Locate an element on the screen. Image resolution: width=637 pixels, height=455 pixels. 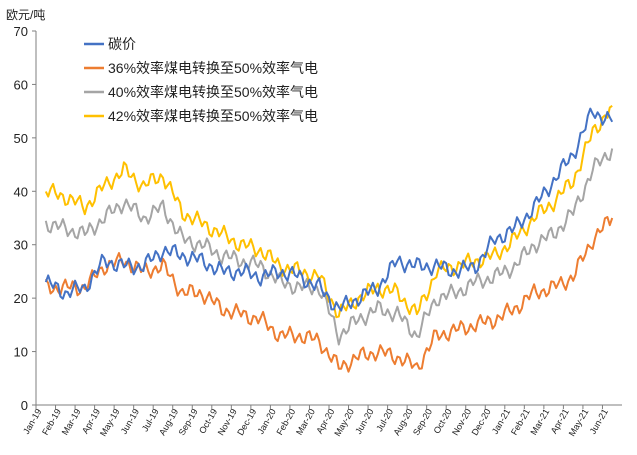
legend-label: 40%效率煤电转换至50%效率气电 is located at coordinates (213, 92).